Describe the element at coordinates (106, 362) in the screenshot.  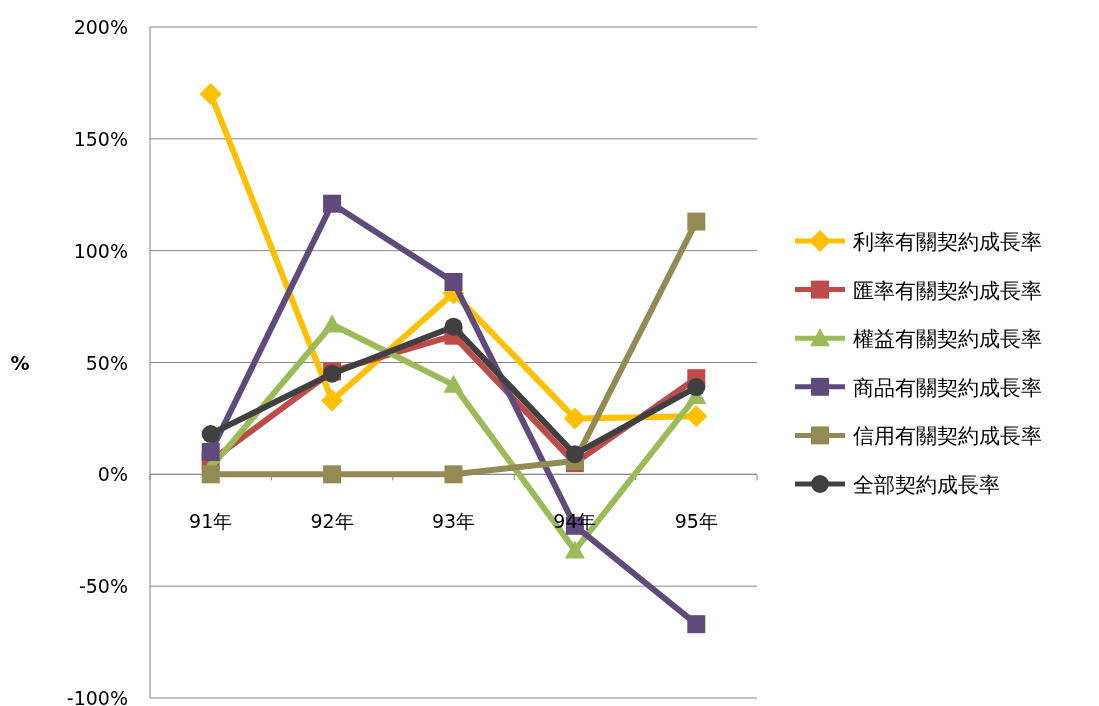
I see `y-tick-label: 50%` at that location.